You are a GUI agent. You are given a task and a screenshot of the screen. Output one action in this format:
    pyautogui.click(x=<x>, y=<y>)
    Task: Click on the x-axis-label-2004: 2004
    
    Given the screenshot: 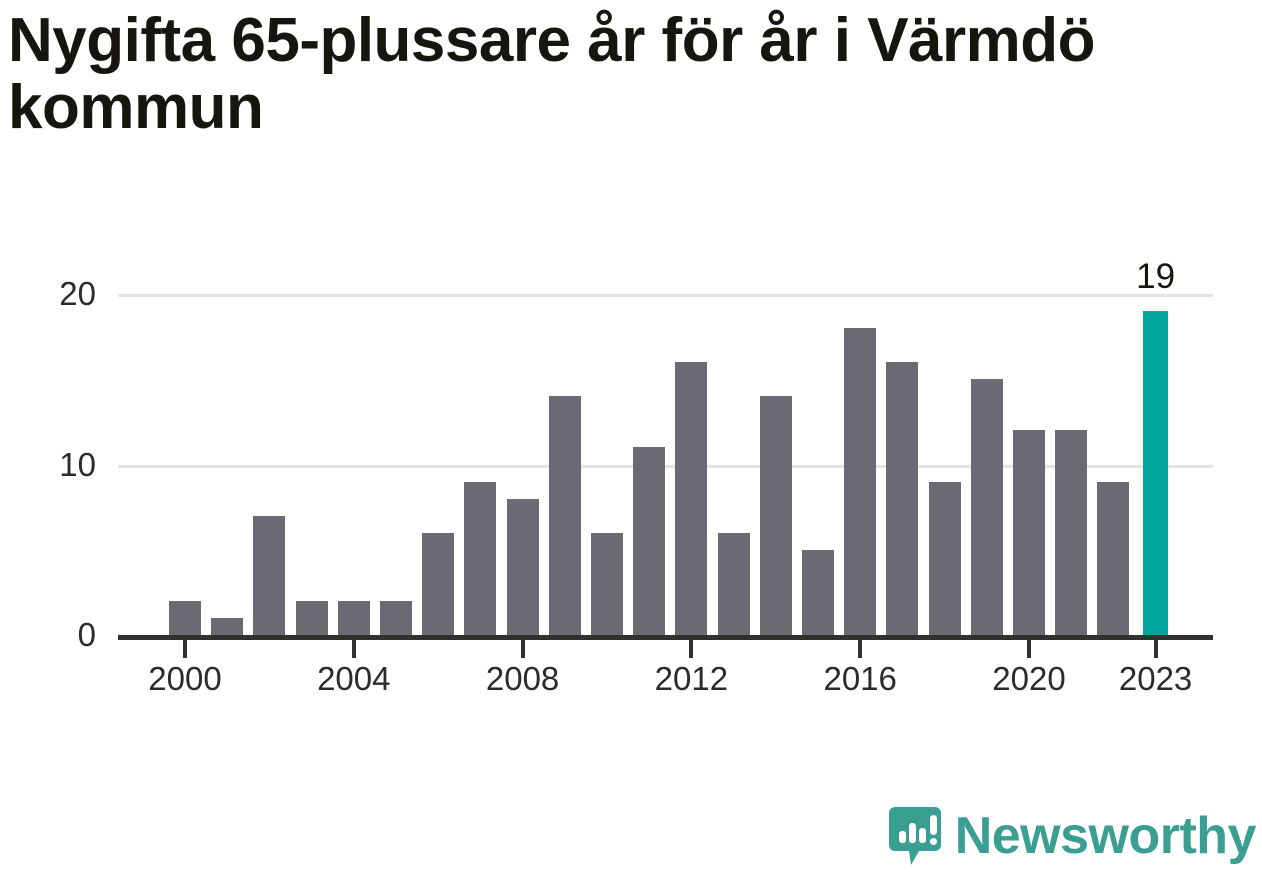 What is the action you would take?
    pyautogui.click(x=354, y=678)
    